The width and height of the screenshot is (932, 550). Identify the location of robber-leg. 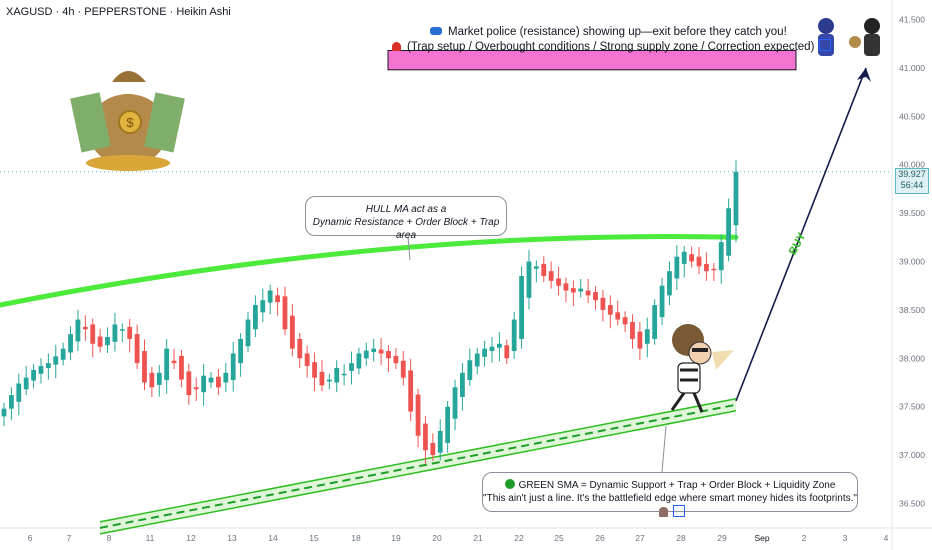
(678, 401).